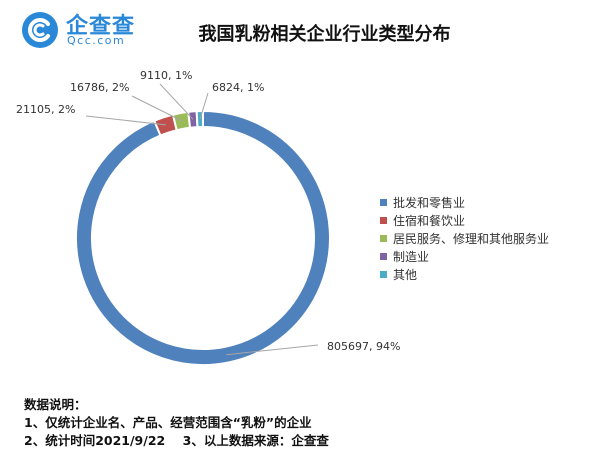 The image size is (589, 458). Describe the element at coordinates (55, 404) in the screenshot. I see `notes-heading: 数据说明：` at that location.